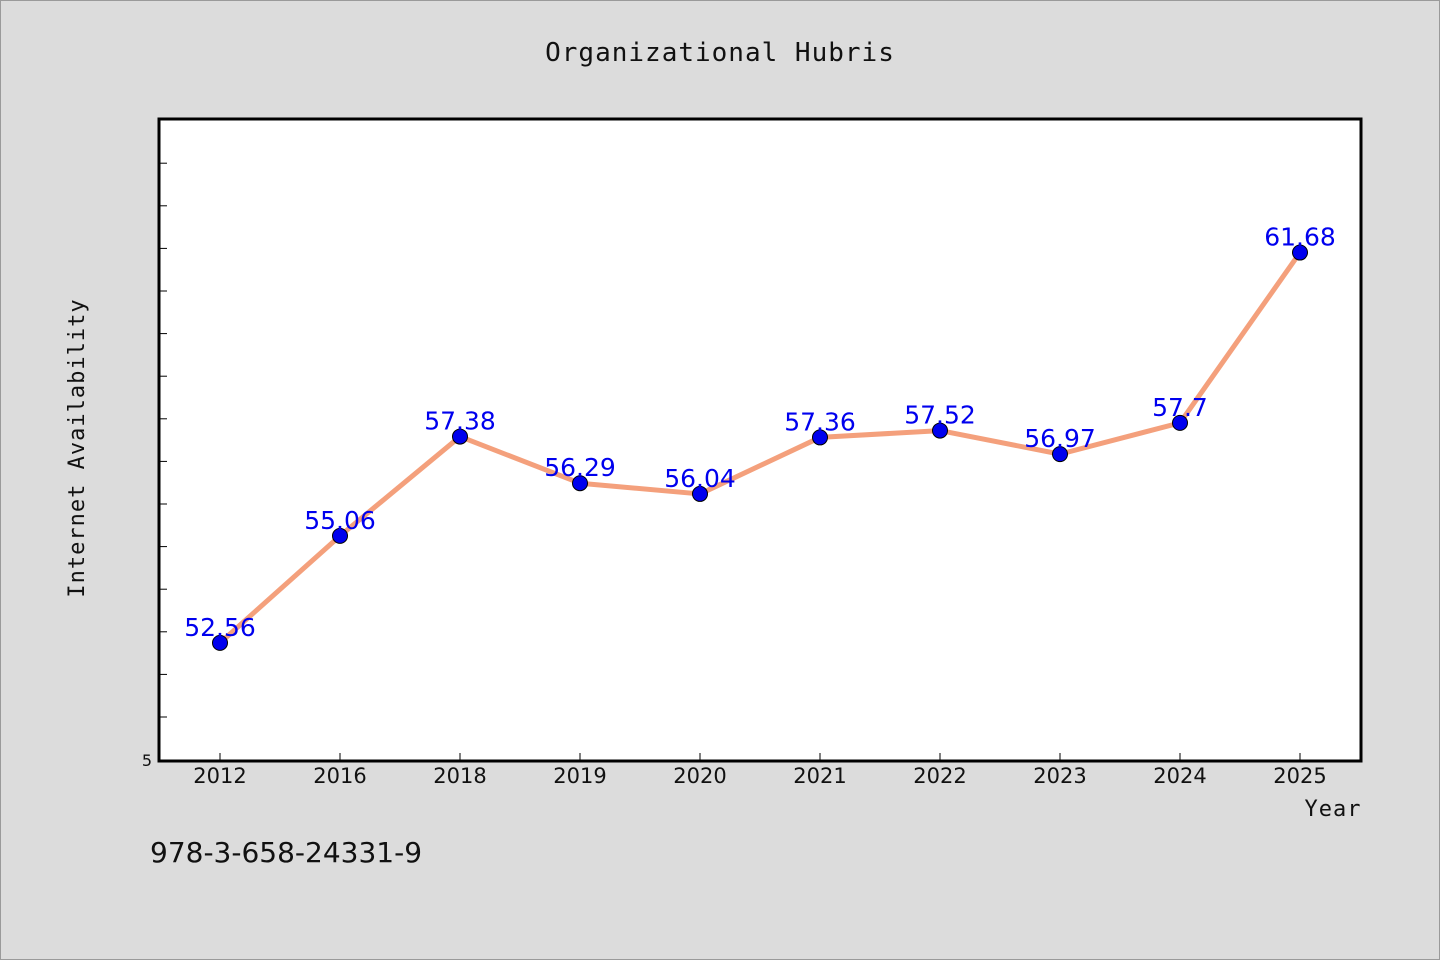  I want to click on x-tick-label: 2016, so click(339, 776).